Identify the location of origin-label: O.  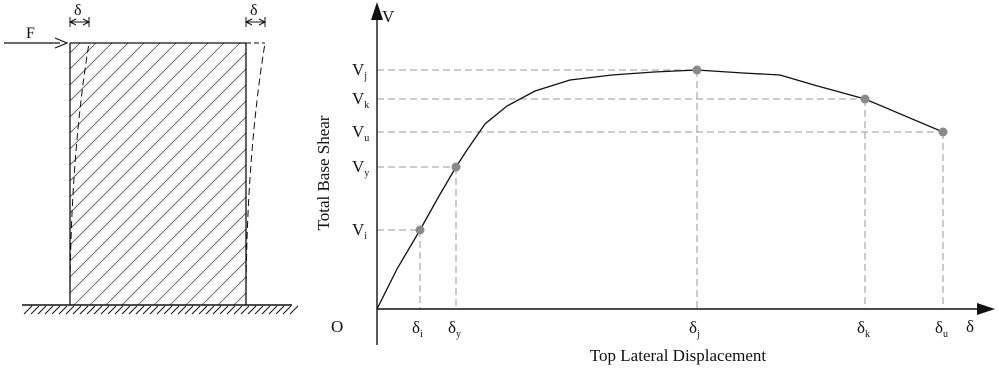
(337, 326).